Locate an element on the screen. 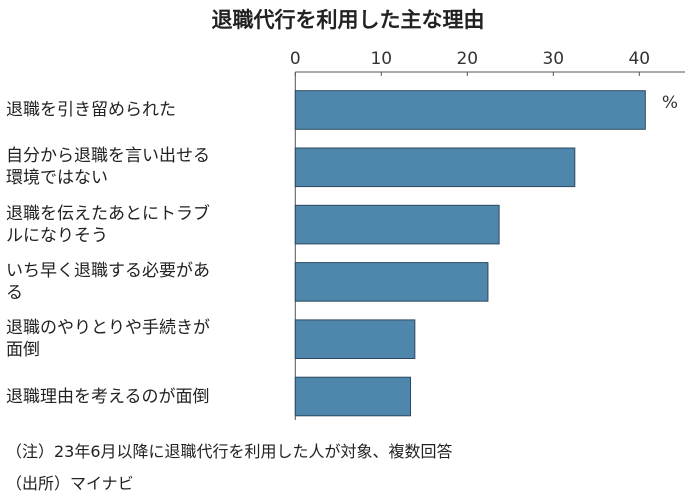  category-label-line: 環境ではない is located at coordinates (57, 178).